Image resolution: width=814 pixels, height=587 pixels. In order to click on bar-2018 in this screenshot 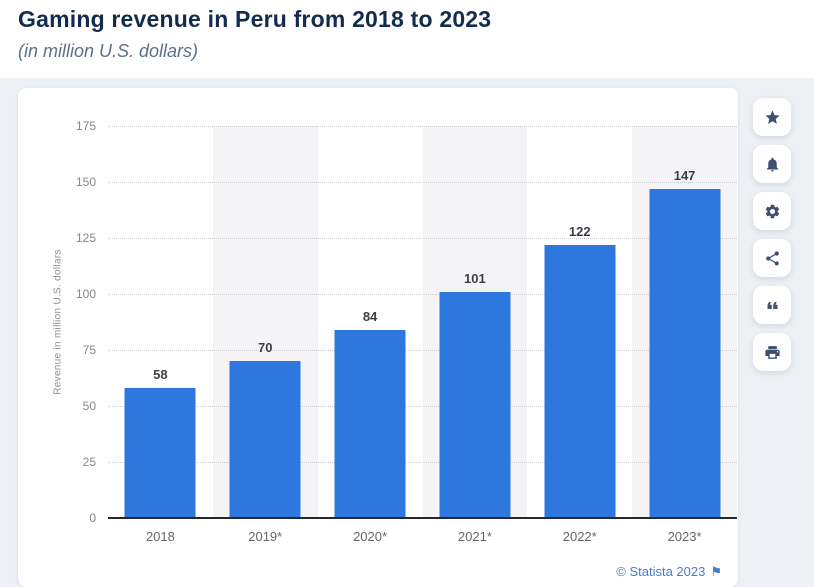, I will do `click(160, 453)`.